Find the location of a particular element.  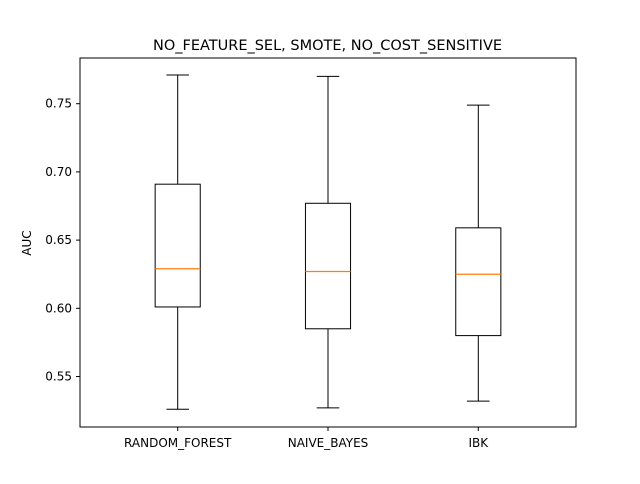

box-ibk is located at coordinates (478, 253).